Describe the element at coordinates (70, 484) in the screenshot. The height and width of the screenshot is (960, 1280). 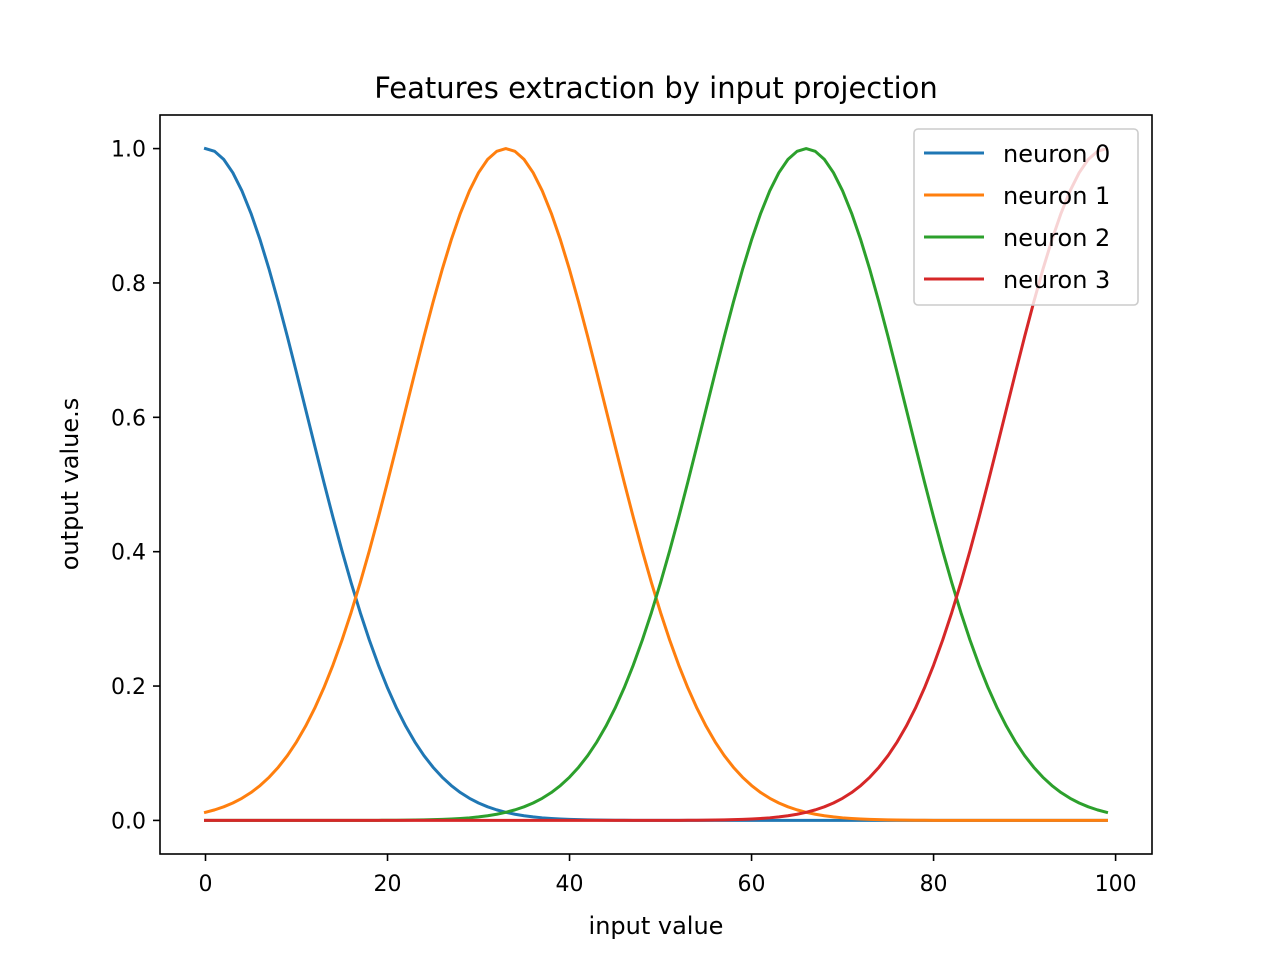
I see `y-axis-label: output value.s` at that location.